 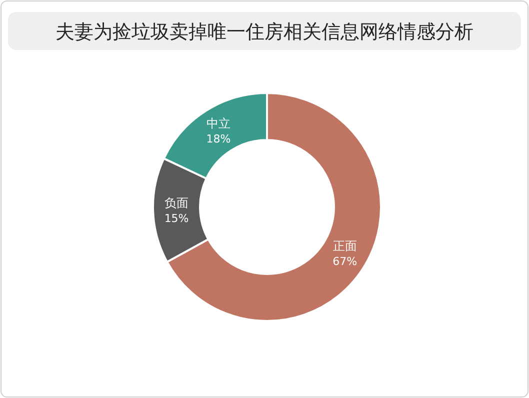 I want to click on title: 夫妻为捡垃圾卖掉唯一住房相关信息网络情感分析, so click(x=265, y=32).